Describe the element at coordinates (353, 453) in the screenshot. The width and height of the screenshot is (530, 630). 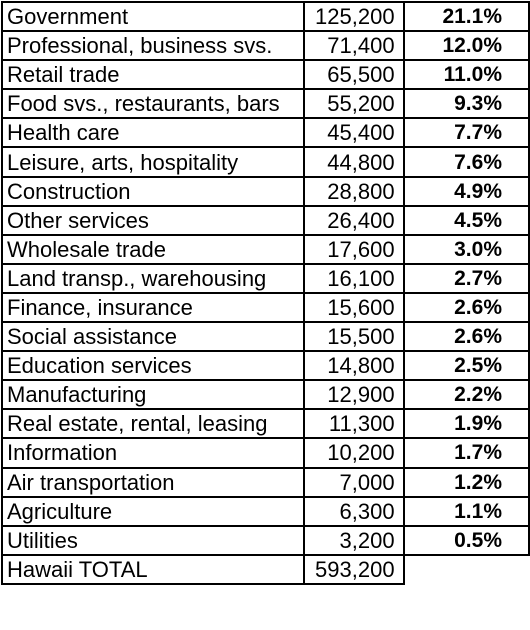
I see `job-count: 10,200` at that location.